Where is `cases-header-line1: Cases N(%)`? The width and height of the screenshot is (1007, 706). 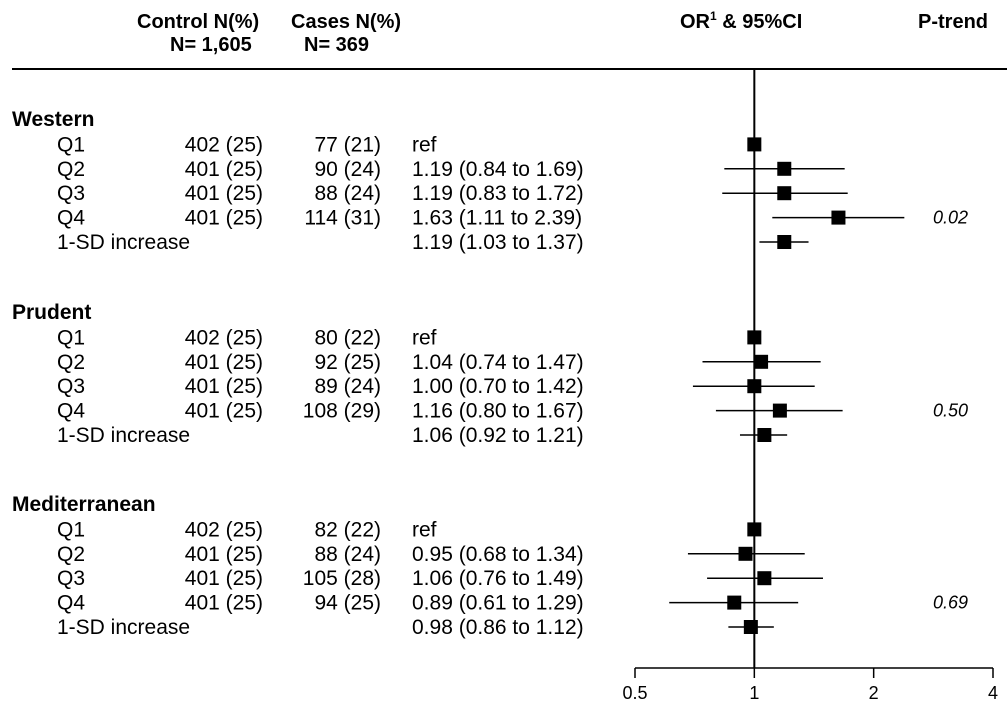
cases-header-line1: Cases N(%) is located at coordinates (346, 22).